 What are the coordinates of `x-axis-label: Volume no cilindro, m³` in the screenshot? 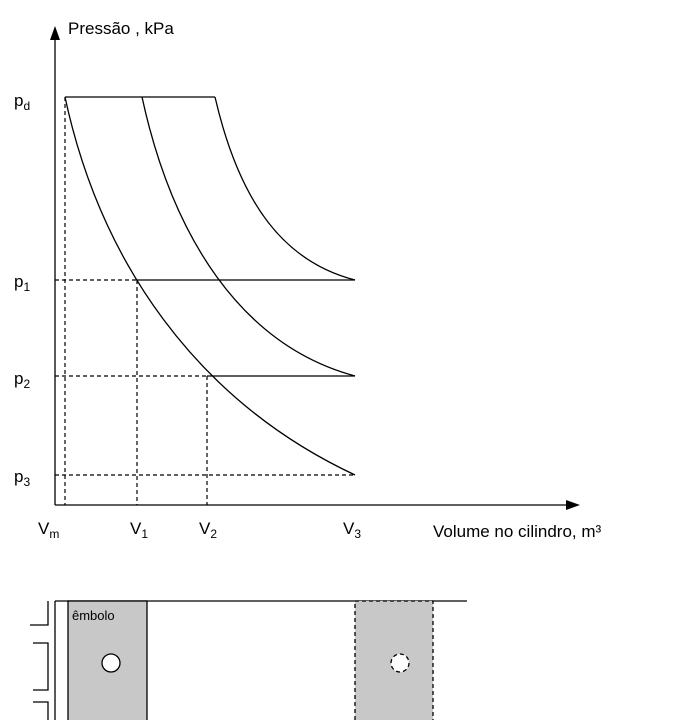 It's located at (517, 531).